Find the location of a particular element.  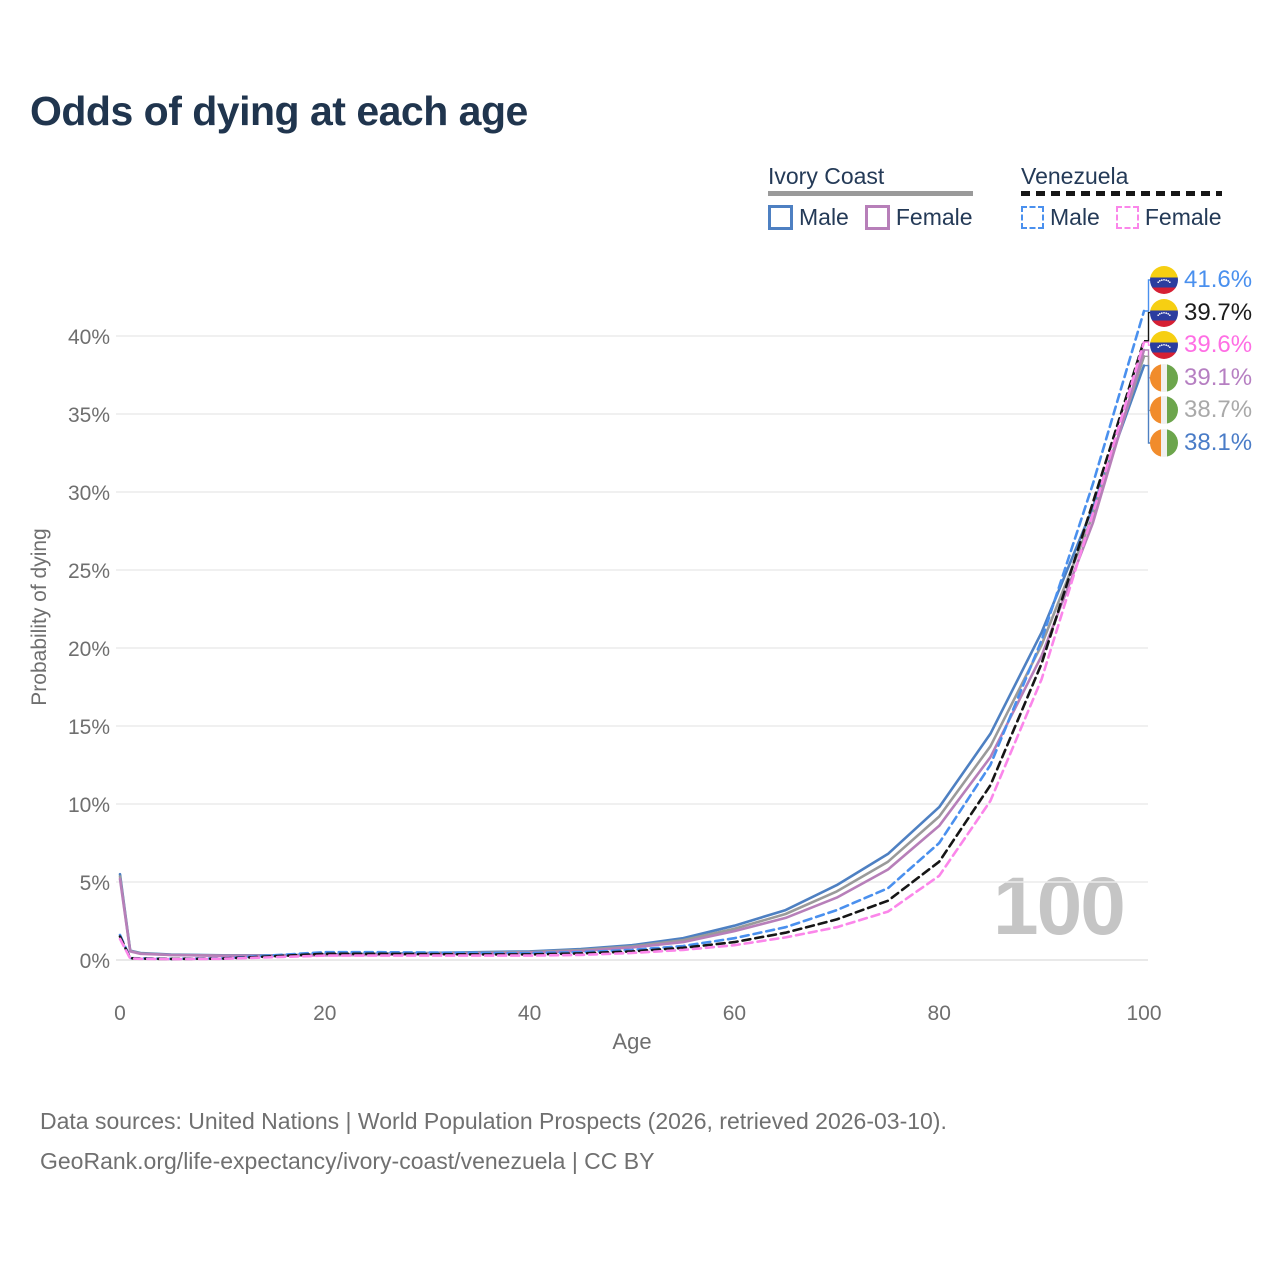

end-label-venezuela-total: 39.7% is located at coordinates (1201, 313).